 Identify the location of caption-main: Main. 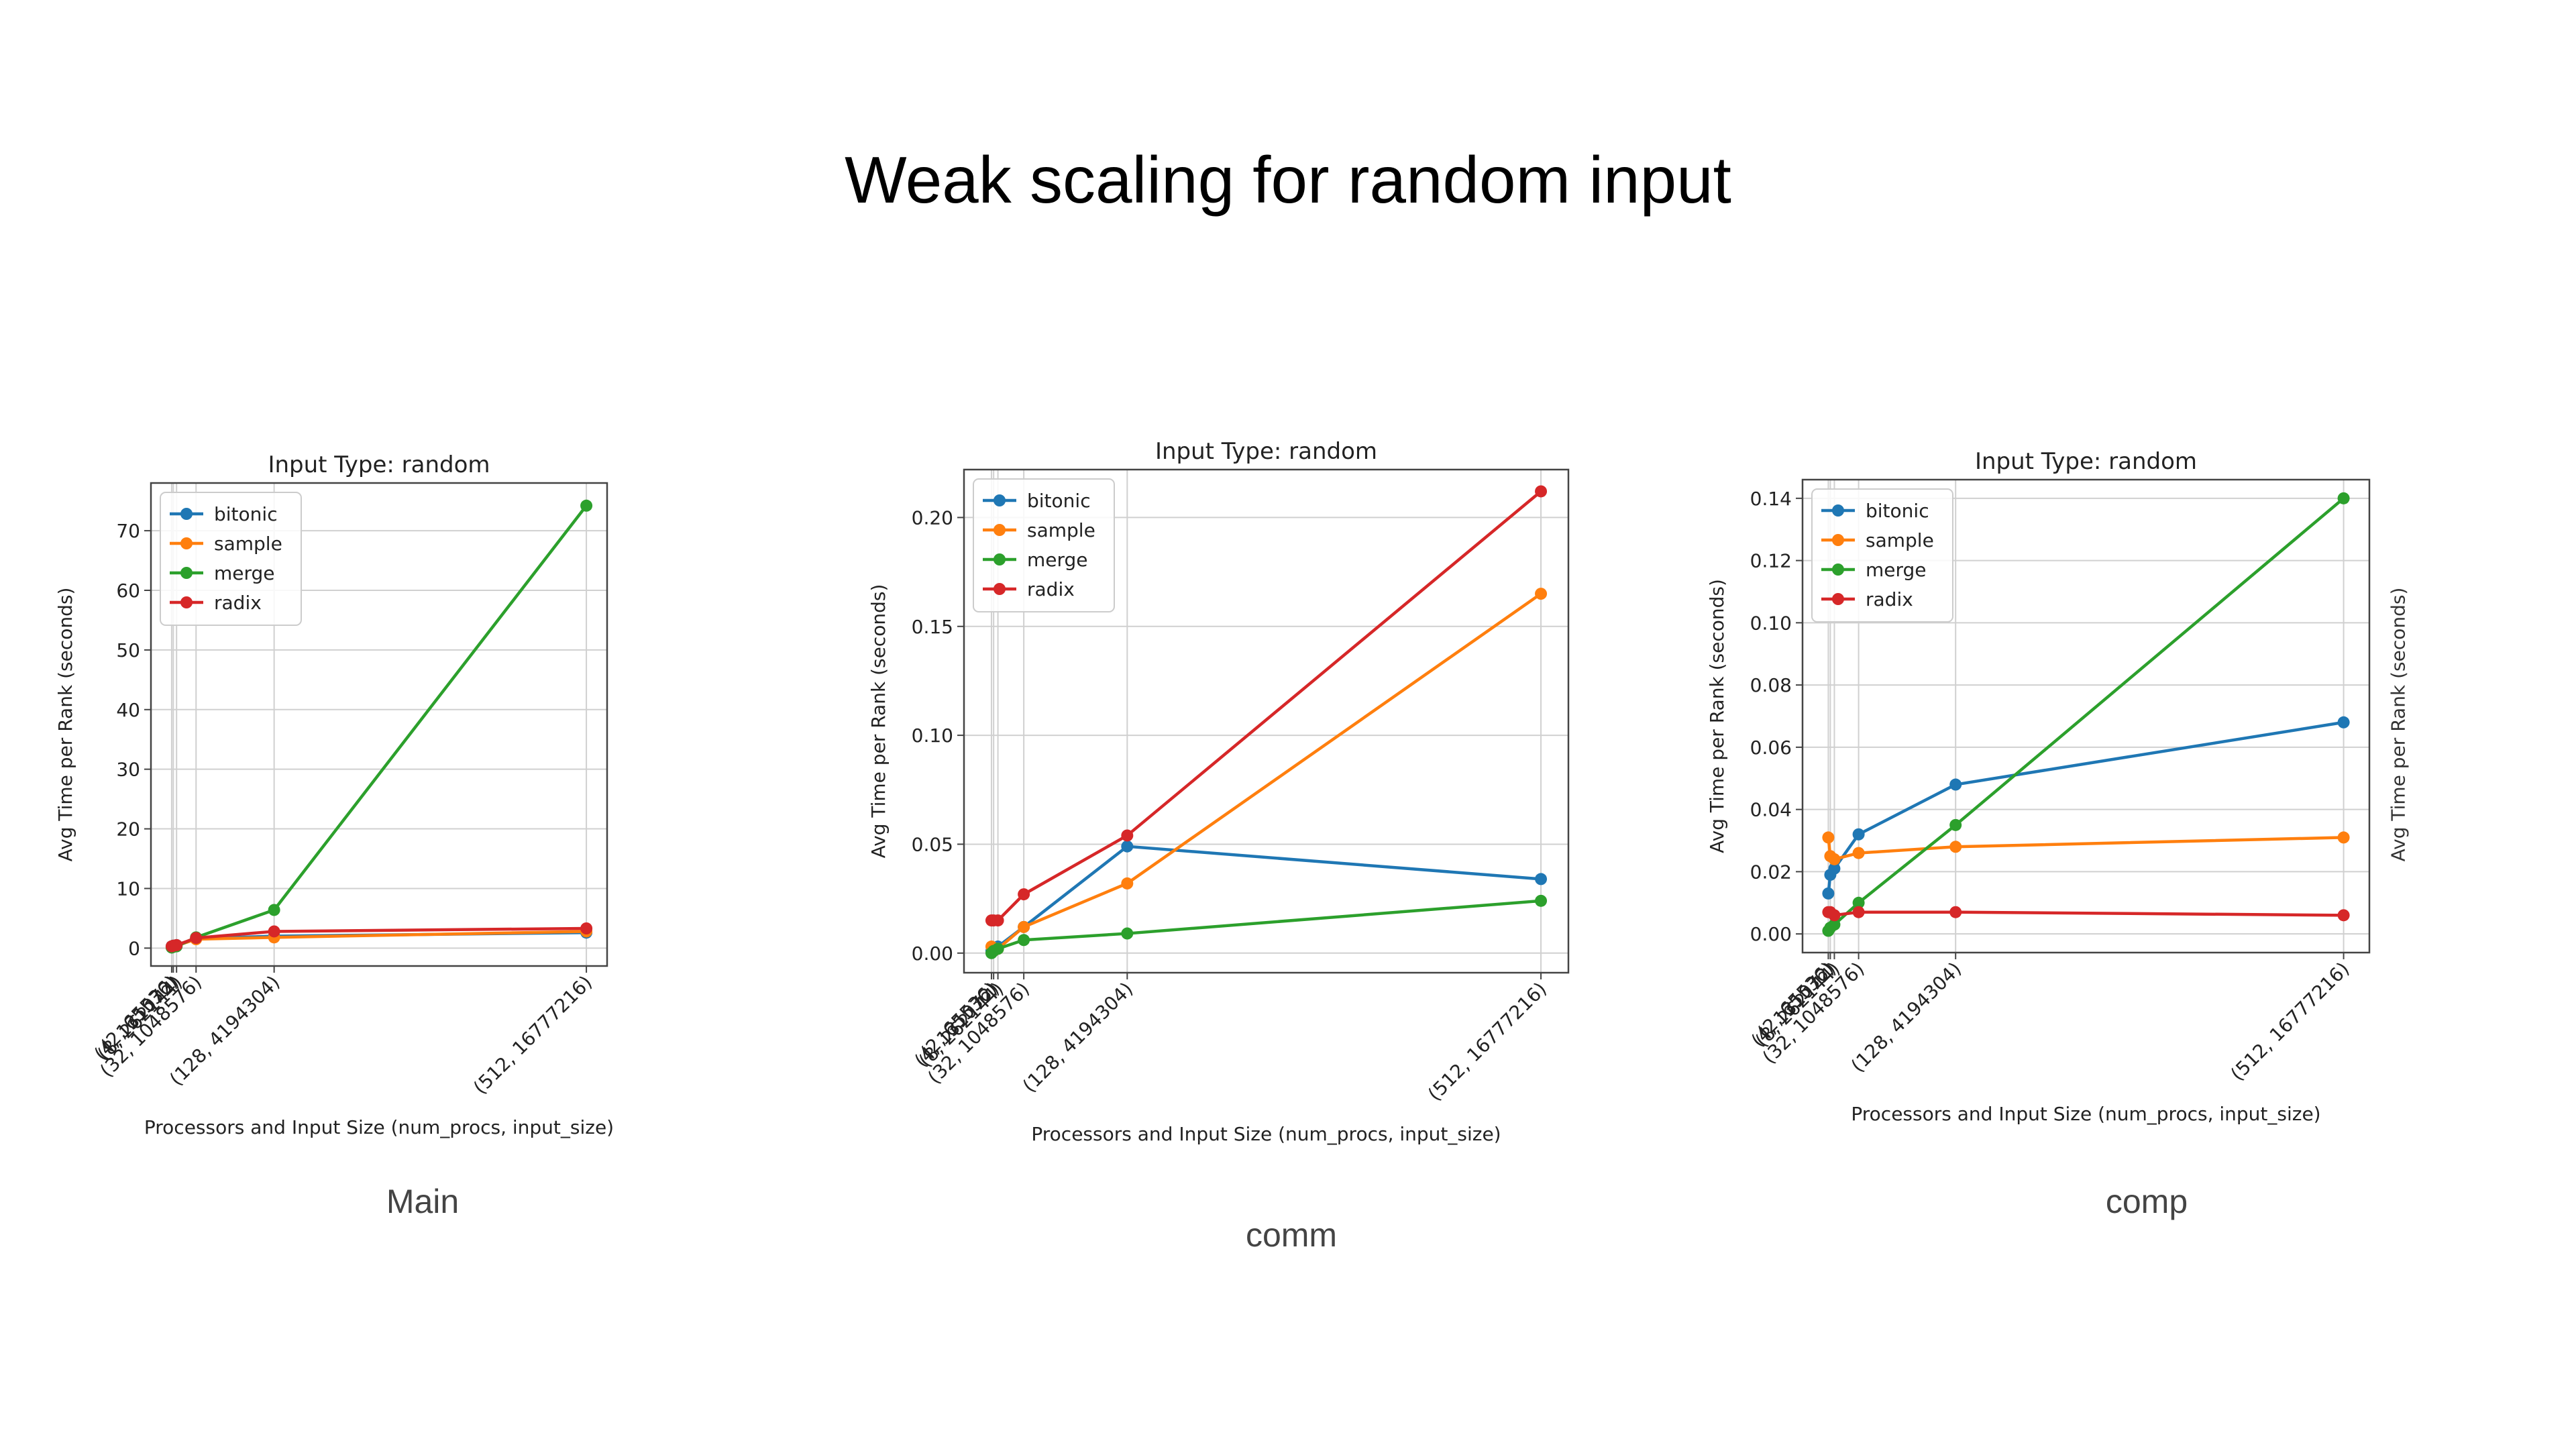
(423, 1201).